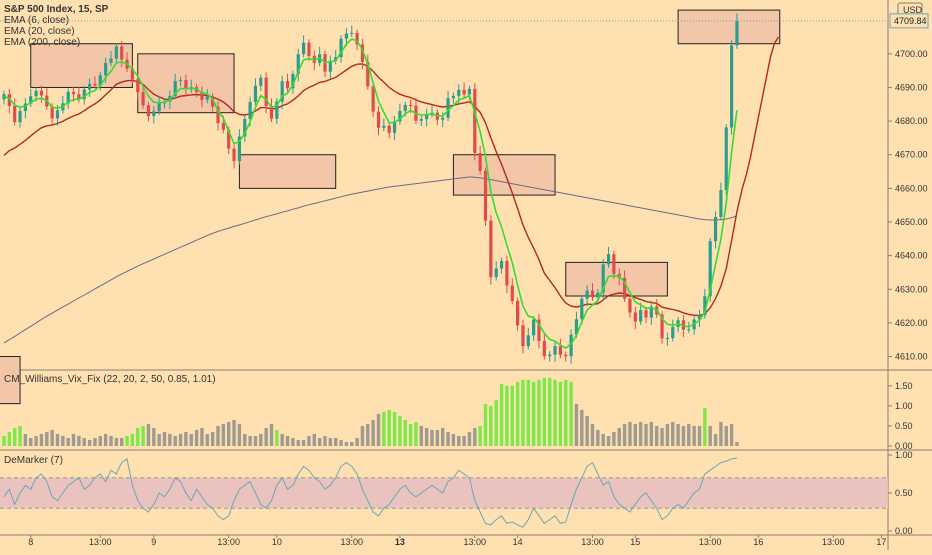 The width and height of the screenshot is (932, 555). Describe the element at coordinates (911, 155) in the screenshot. I see `price-tick-label: 4670.00` at that location.